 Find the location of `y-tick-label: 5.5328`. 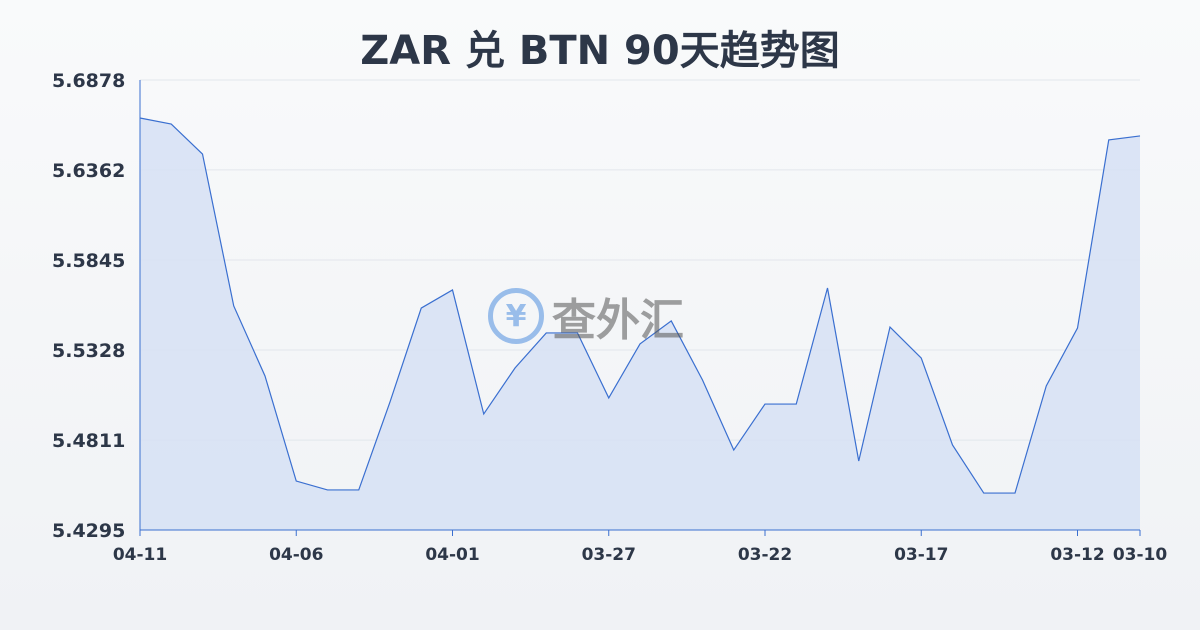

y-tick-label: 5.5328 is located at coordinates (88, 351).